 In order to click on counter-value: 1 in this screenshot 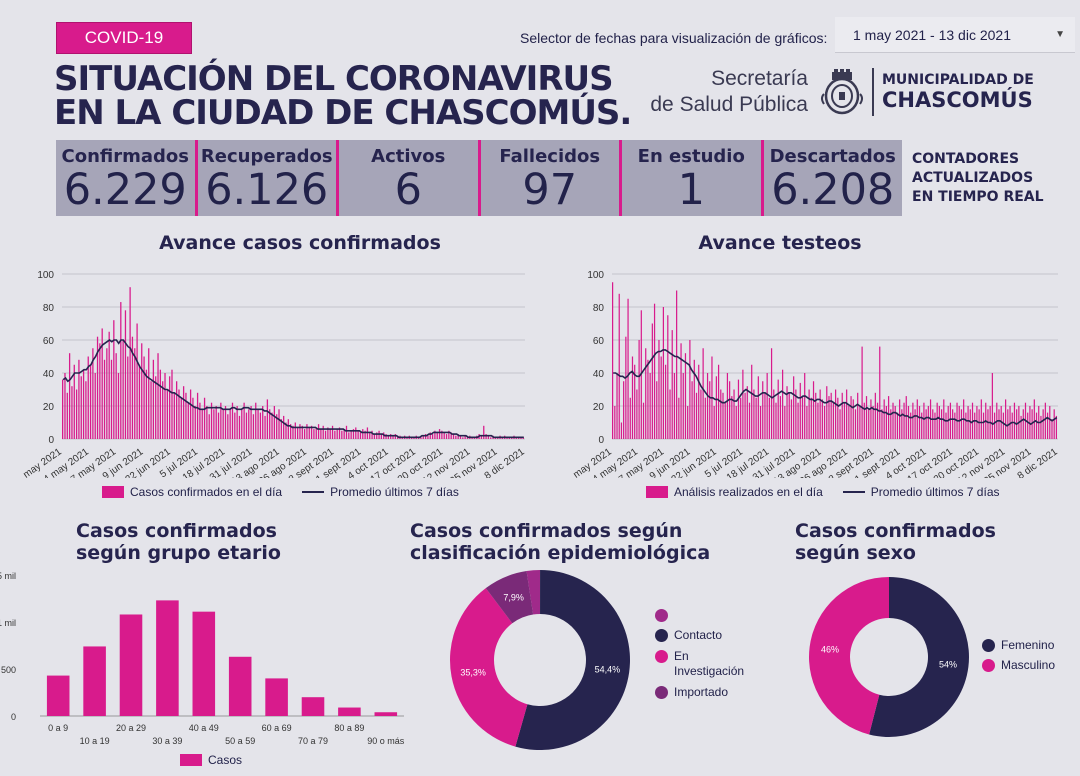, I will do `click(691, 190)`.